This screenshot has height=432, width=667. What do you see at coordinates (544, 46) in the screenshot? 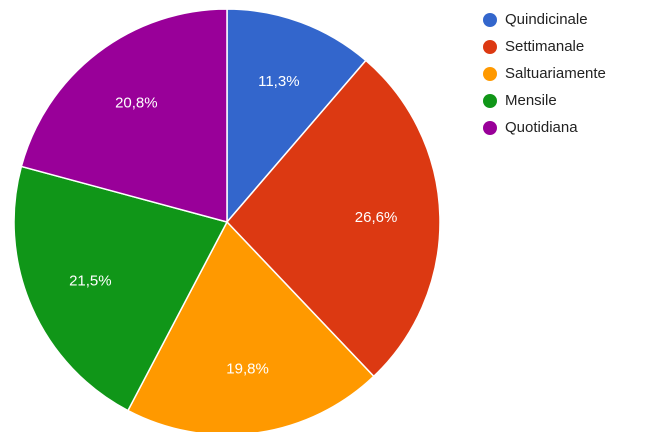
I see `legend-label: Settimanale` at bounding box center [544, 46].